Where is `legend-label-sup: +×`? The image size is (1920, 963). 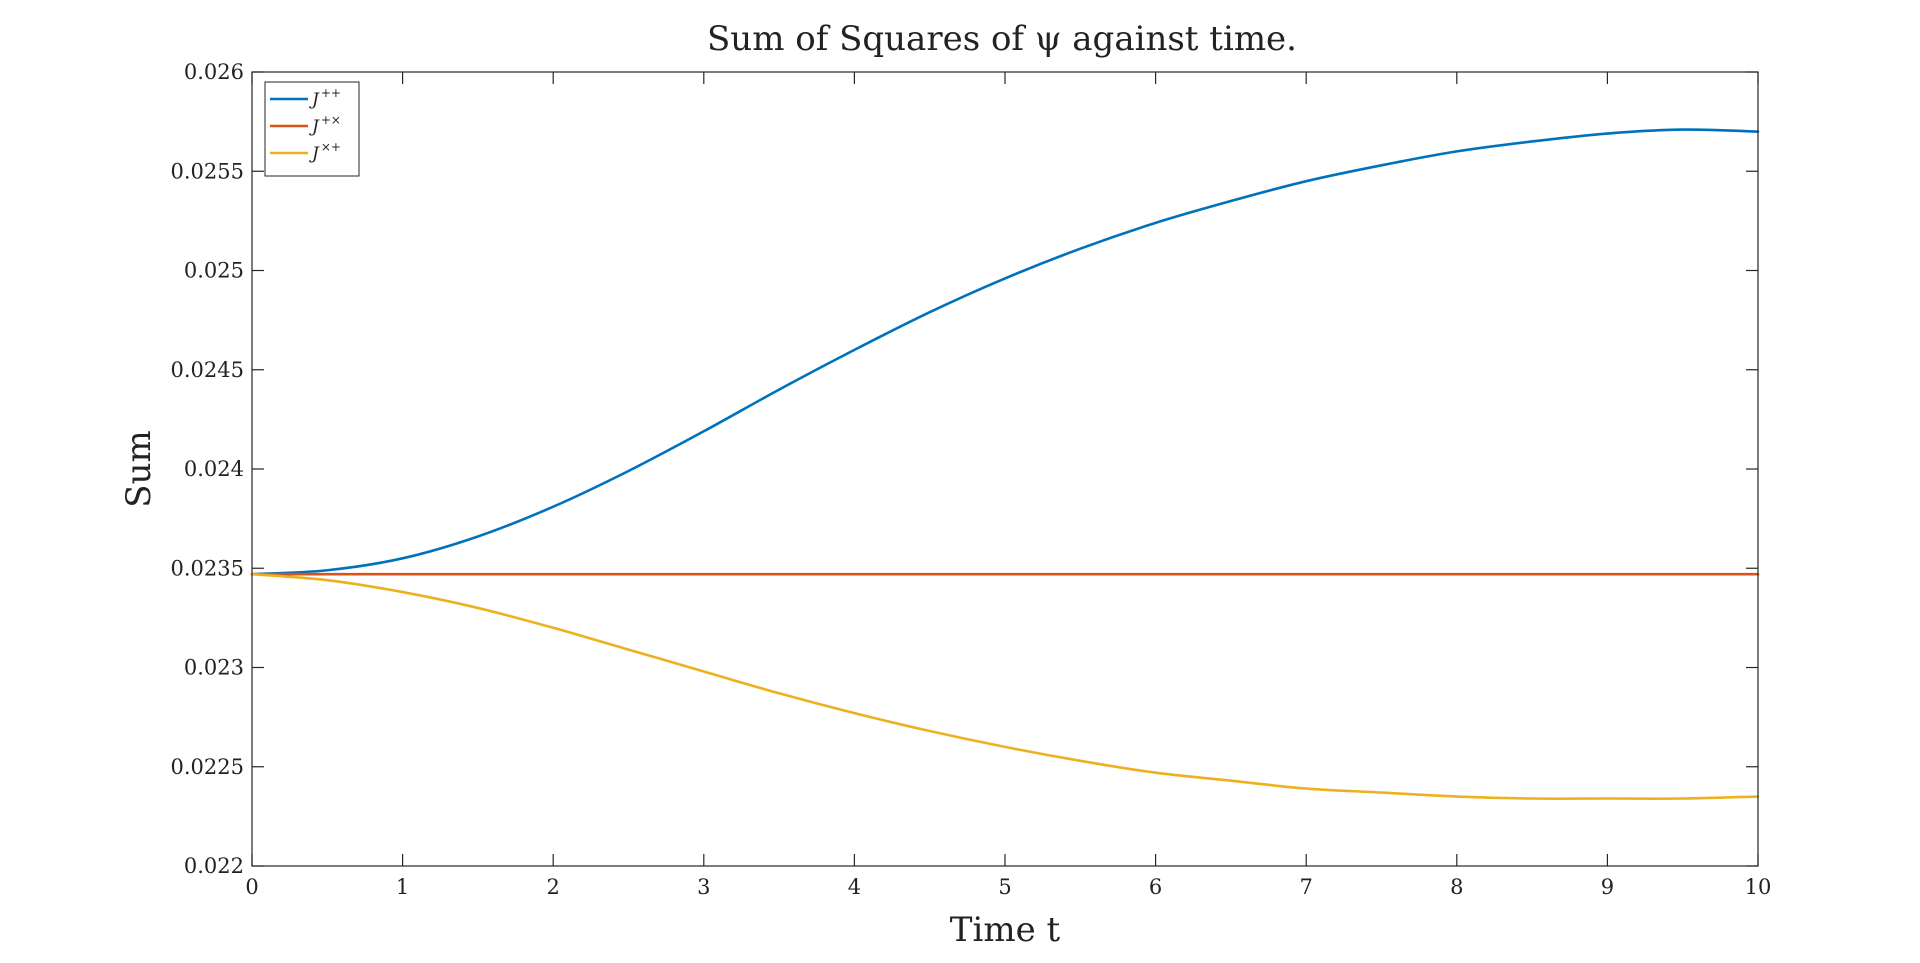
legend-label-sup: +× is located at coordinates (331, 120).